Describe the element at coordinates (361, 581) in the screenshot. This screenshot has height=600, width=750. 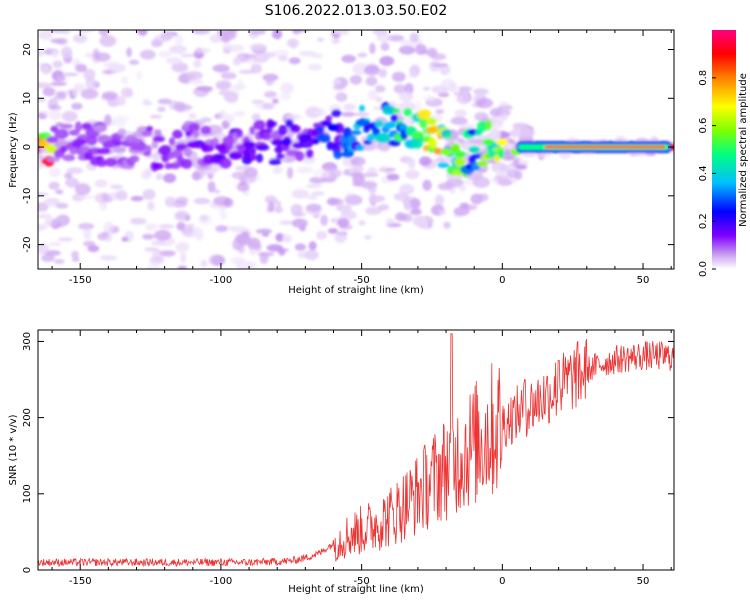
I see `snr-x-tick-label: -50` at that location.